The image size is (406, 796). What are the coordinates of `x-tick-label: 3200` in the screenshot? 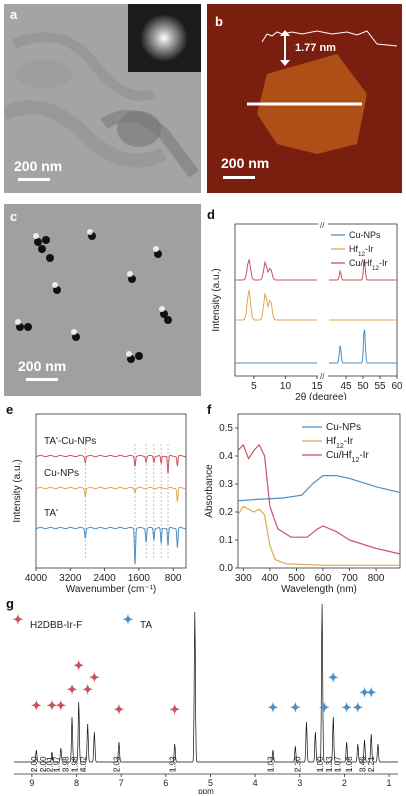 It's located at (70, 578).